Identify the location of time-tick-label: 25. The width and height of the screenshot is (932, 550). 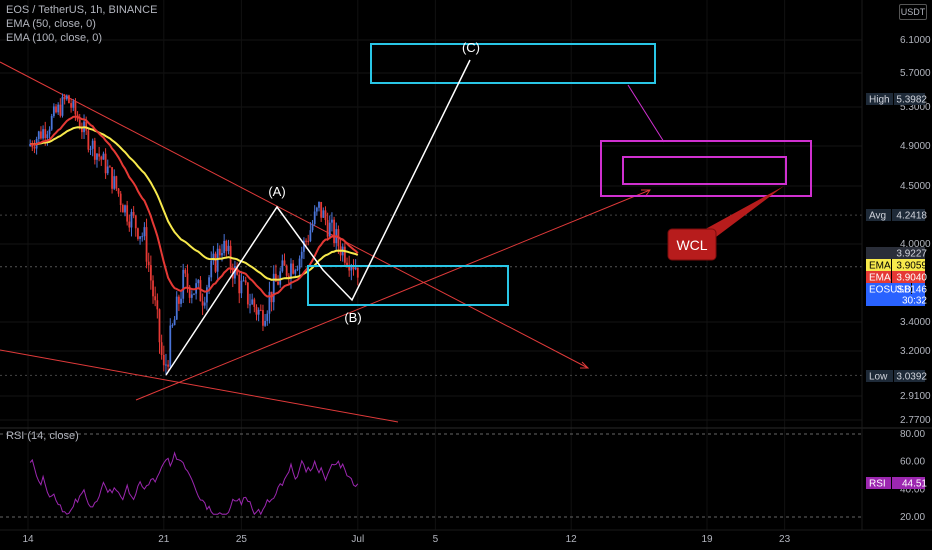
(242, 539).